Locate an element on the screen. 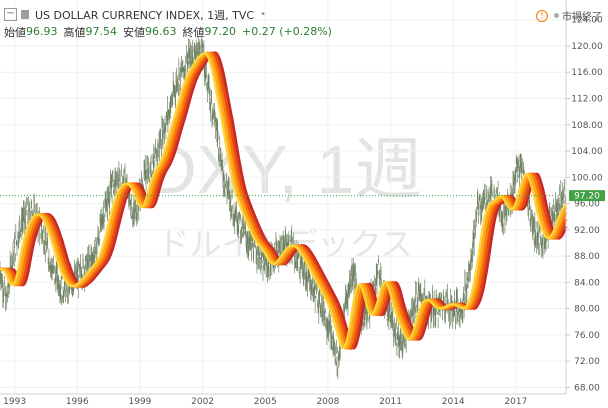 The height and width of the screenshot is (408, 608). y-tick-label-4: 108.00 is located at coordinates (587, 126).